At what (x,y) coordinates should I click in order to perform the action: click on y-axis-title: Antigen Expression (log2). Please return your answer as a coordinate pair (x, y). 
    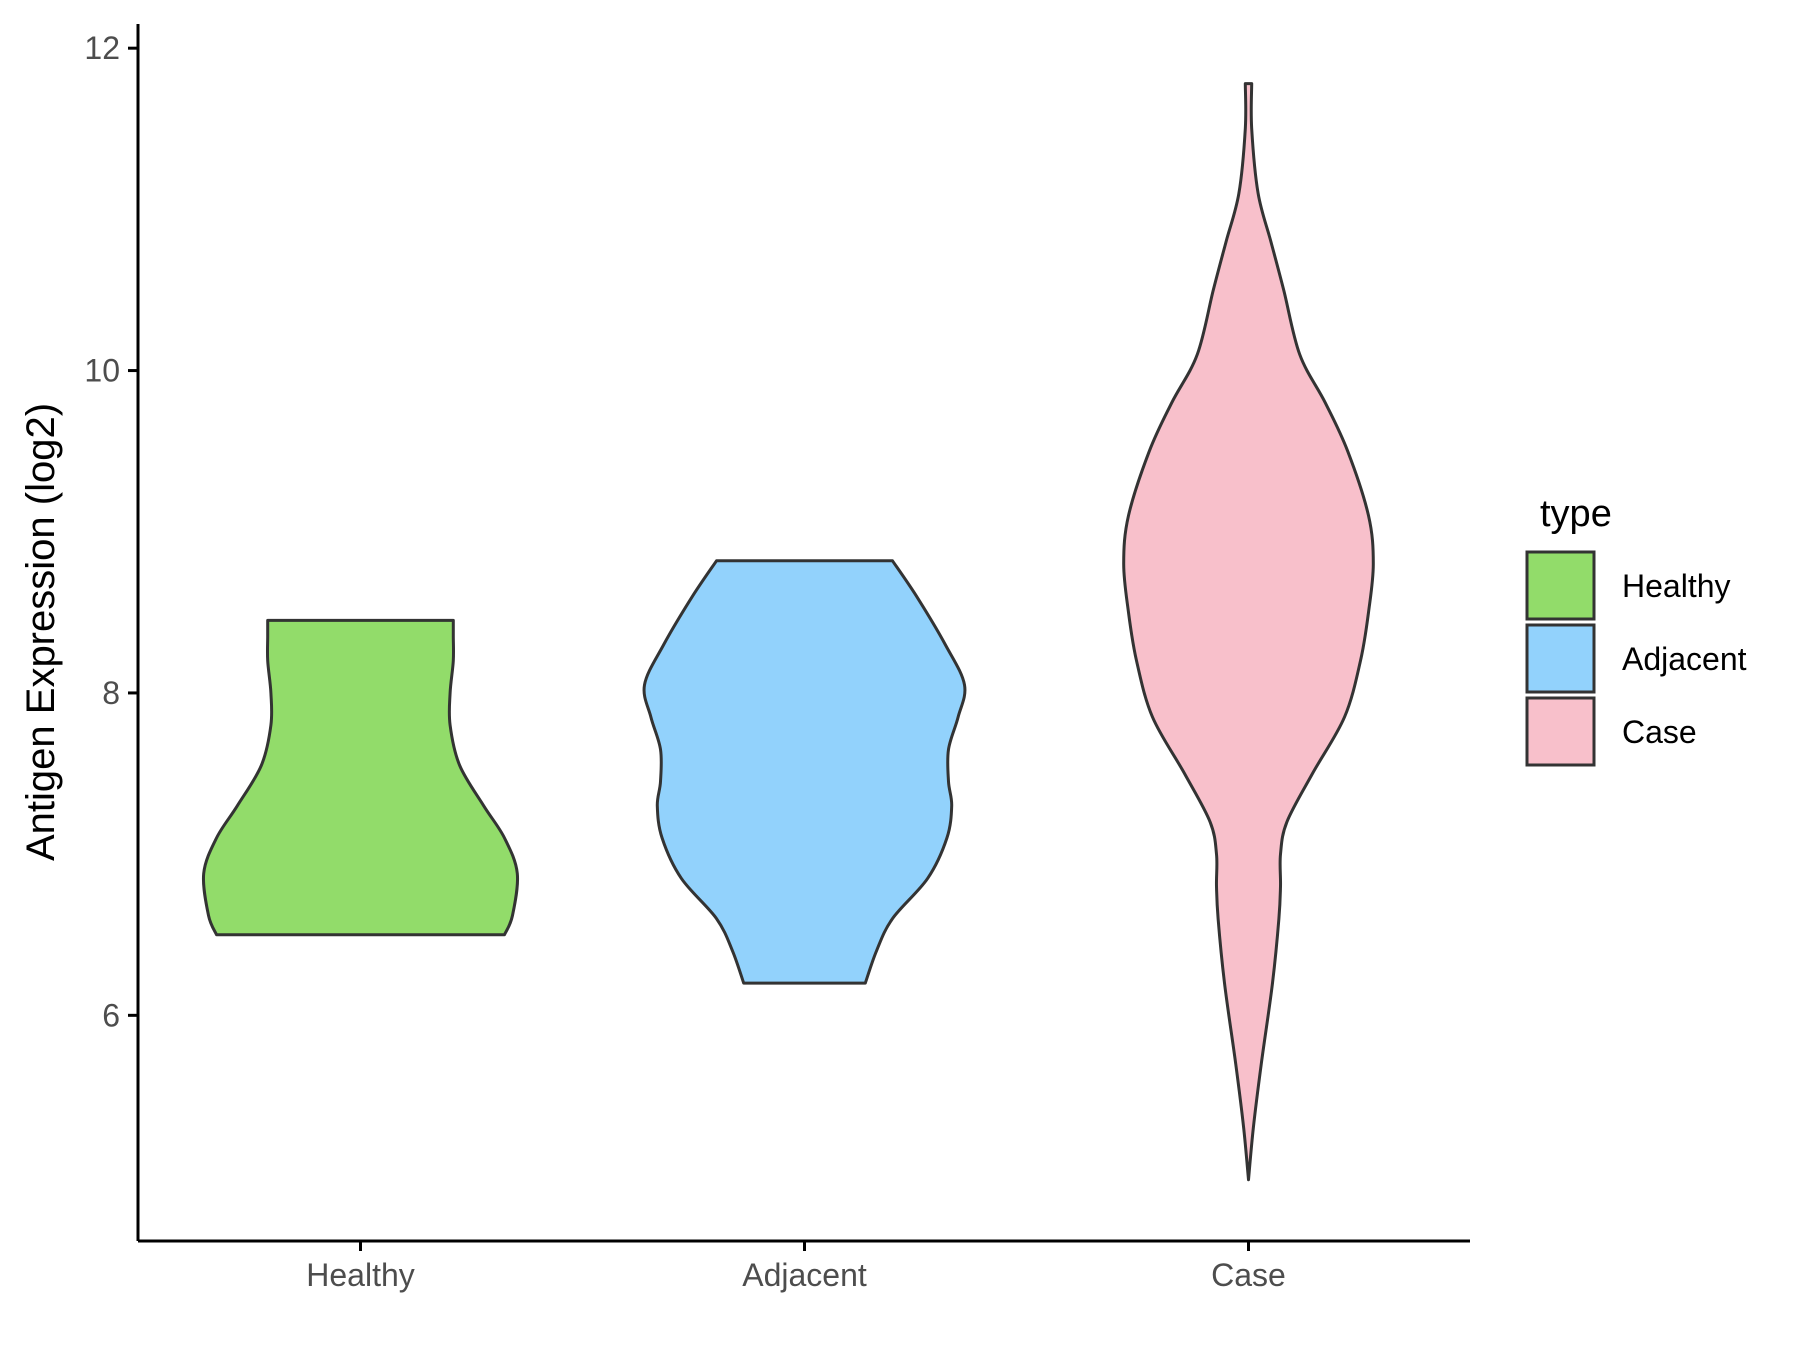
    Looking at the image, I should click on (41, 632).